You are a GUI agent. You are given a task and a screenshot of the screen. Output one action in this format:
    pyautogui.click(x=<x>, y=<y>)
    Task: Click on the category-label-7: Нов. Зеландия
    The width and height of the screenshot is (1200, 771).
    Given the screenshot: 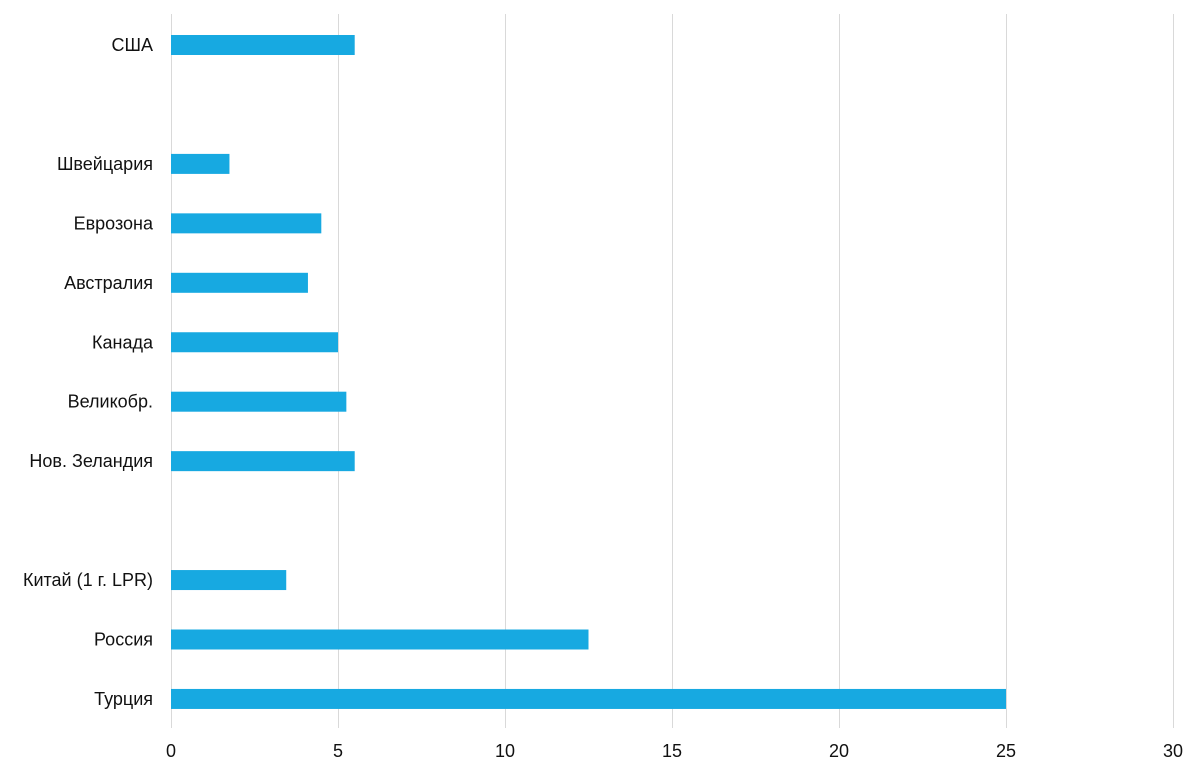 What is the action you would take?
    pyautogui.click(x=91, y=461)
    